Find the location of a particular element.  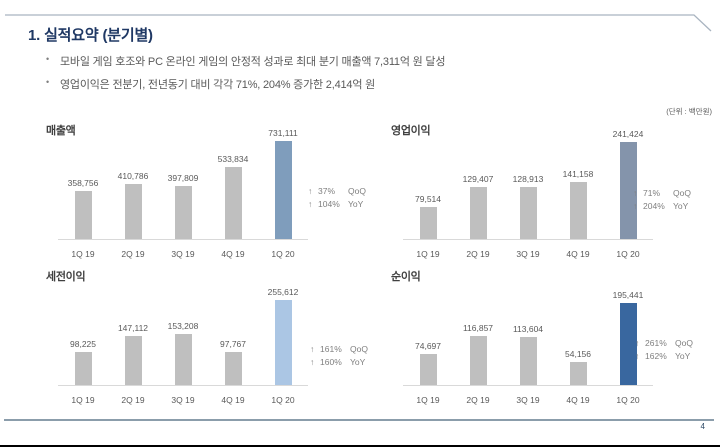

annotation-line: ↑ 160% YoY is located at coordinates (339, 362).